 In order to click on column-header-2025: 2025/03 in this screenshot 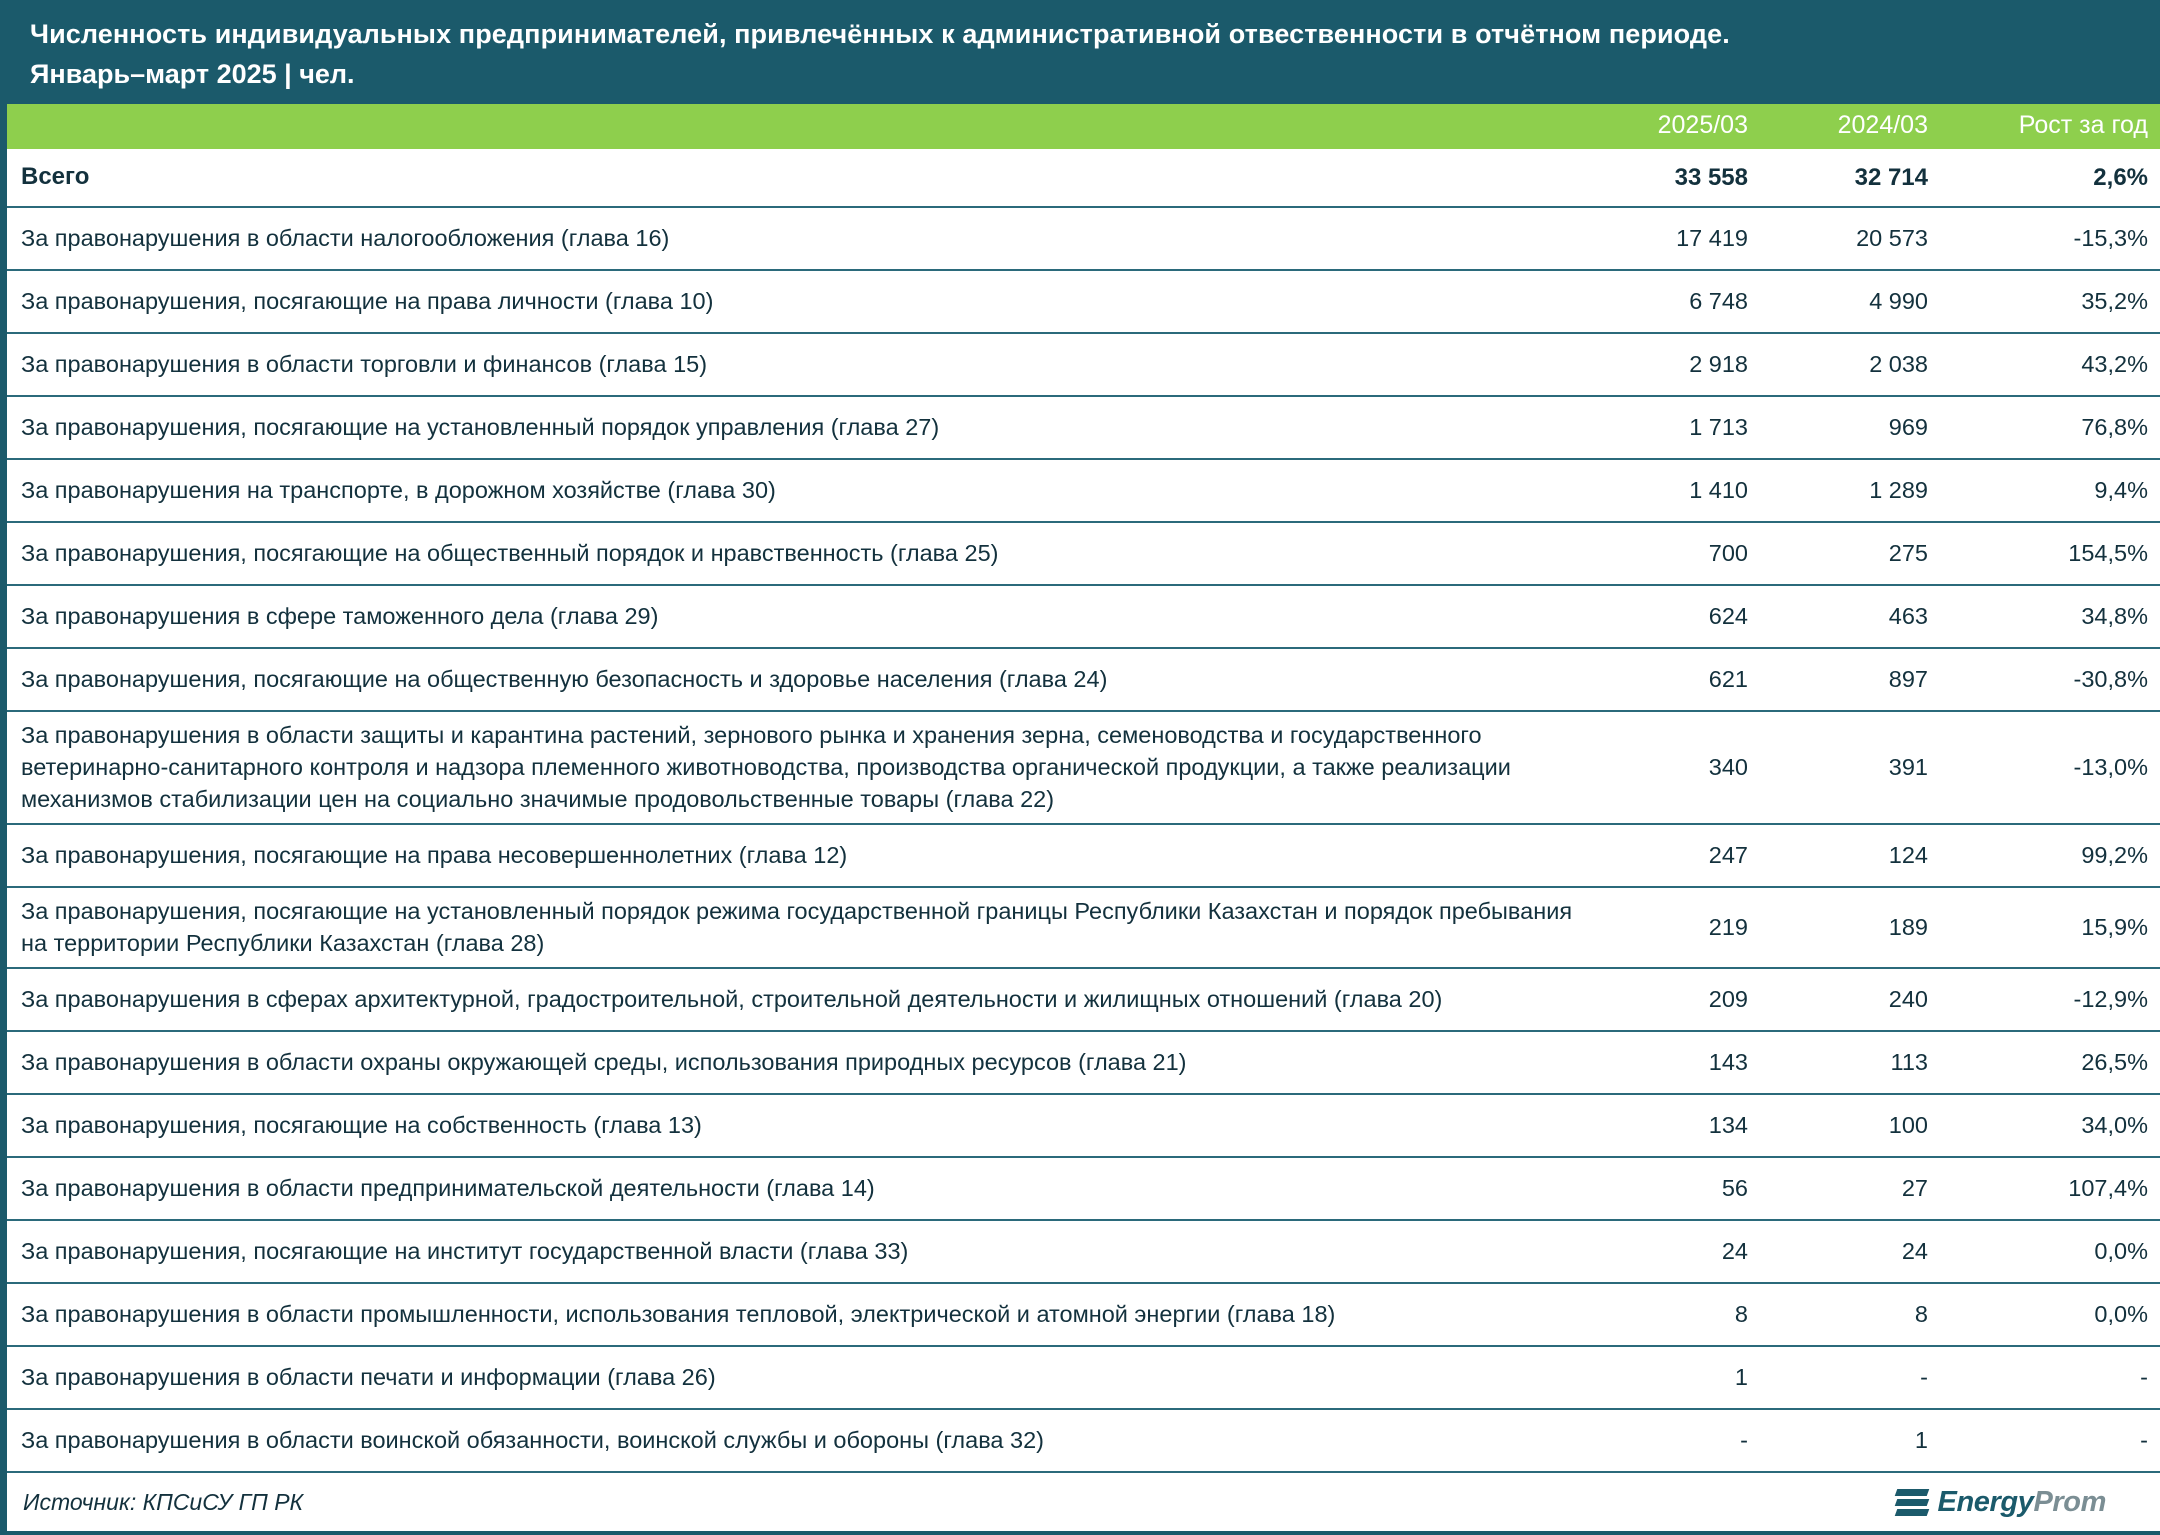, I will do `click(1702, 125)`.